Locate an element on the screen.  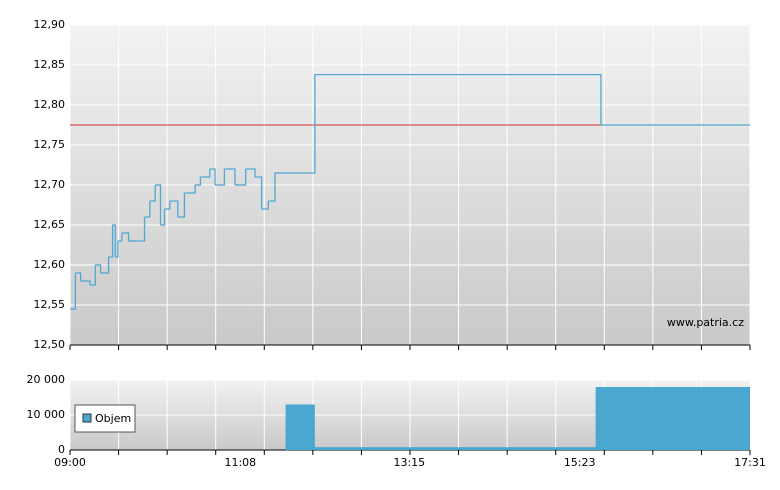
x-tick-label: 11:08 is located at coordinates (240, 462).